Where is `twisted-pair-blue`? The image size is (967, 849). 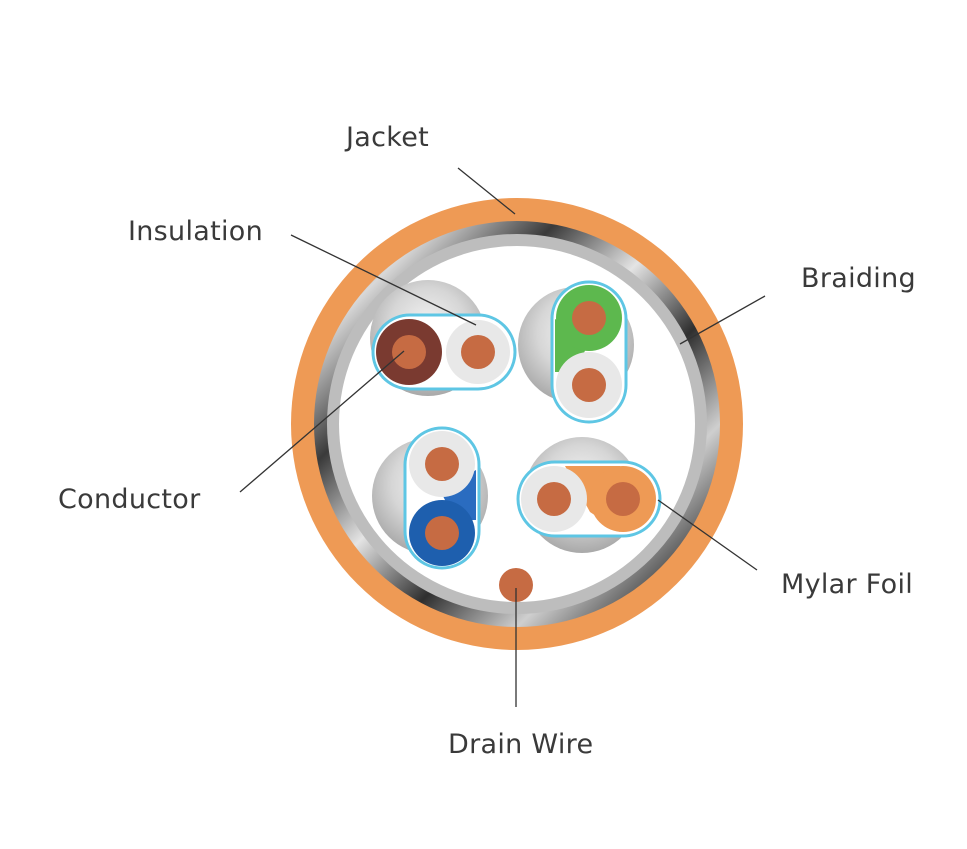
twisted-pair-blue is located at coordinates (442, 498).